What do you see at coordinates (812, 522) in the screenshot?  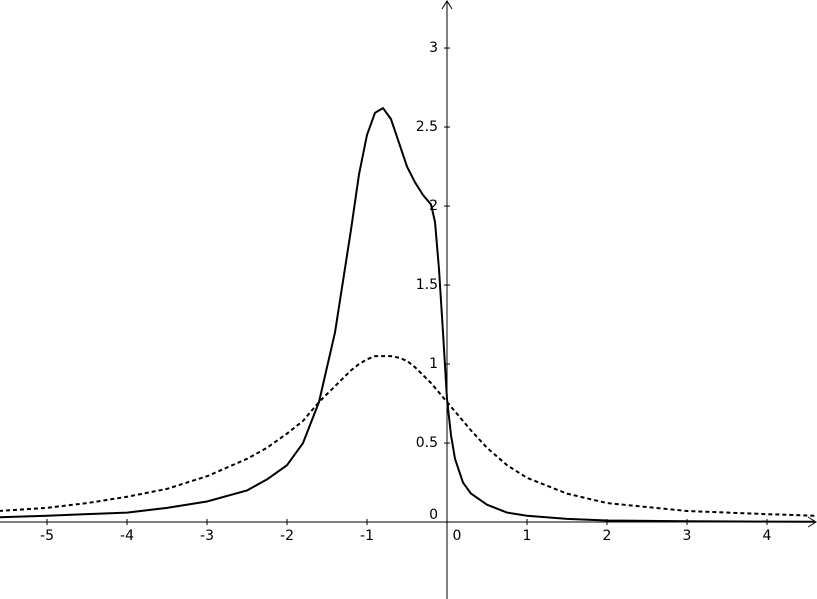 I see `x-axis-arrow` at bounding box center [812, 522].